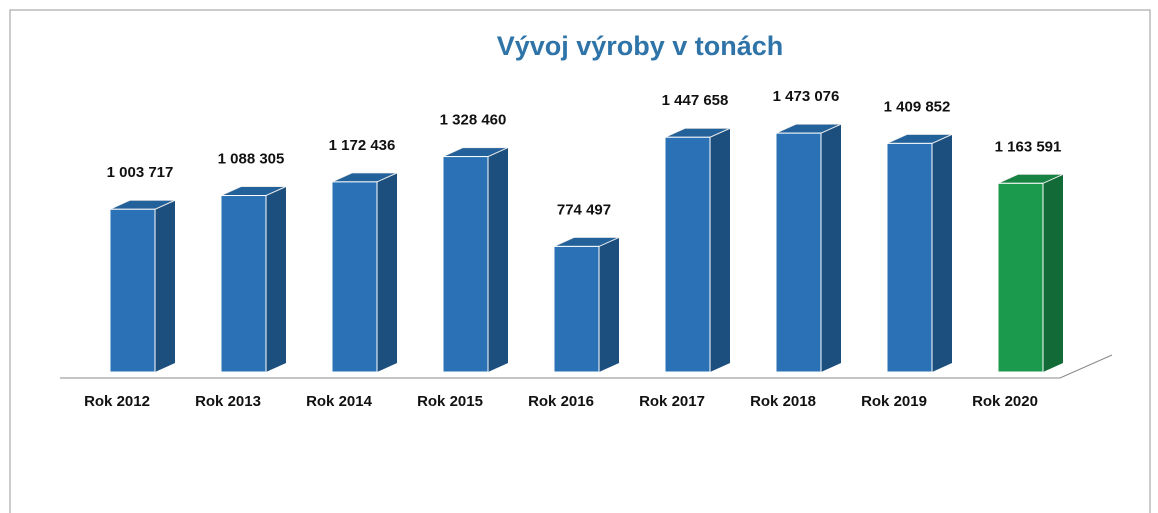 This screenshot has width=1158, height=513. Describe the element at coordinates (362, 145) in the screenshot. I see `value-label: 1 172 436` at that location.